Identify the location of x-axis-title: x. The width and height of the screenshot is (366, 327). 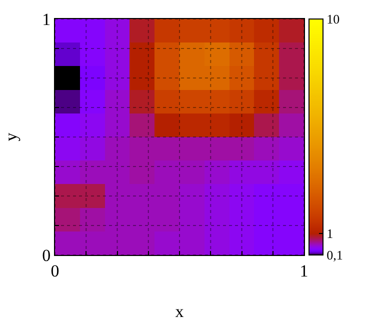
(179, 311).